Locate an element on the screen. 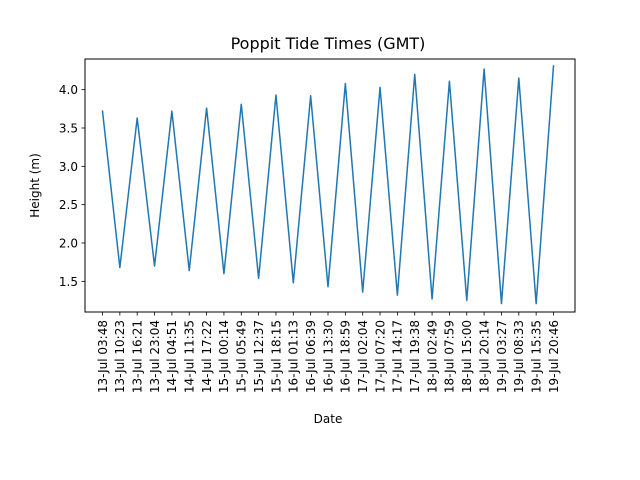 The width and height of the screenshot is (640, 480). x-tick-label: 18-Jul 15:00 is located at coordinates (467, 356).